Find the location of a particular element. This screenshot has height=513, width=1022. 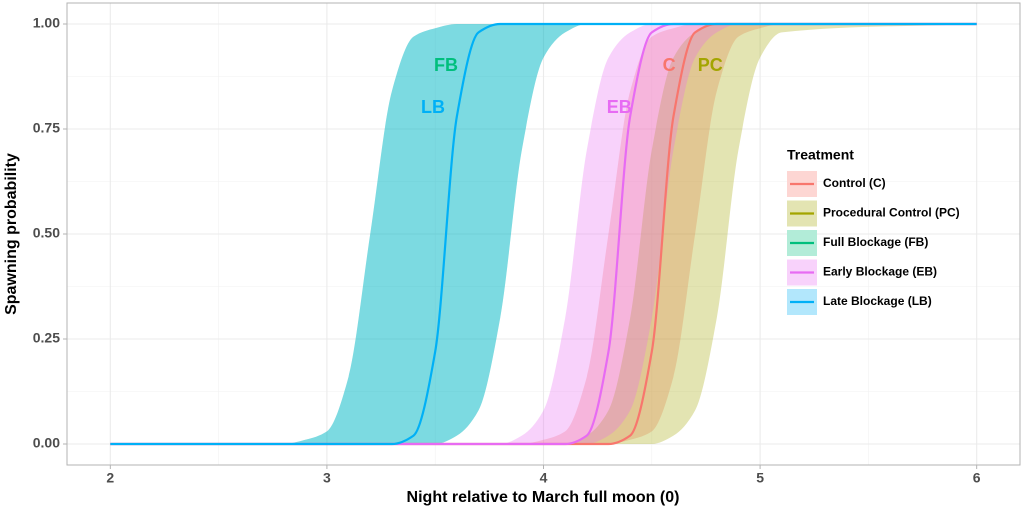

curve-label: C is located at coordinates (669, 65).